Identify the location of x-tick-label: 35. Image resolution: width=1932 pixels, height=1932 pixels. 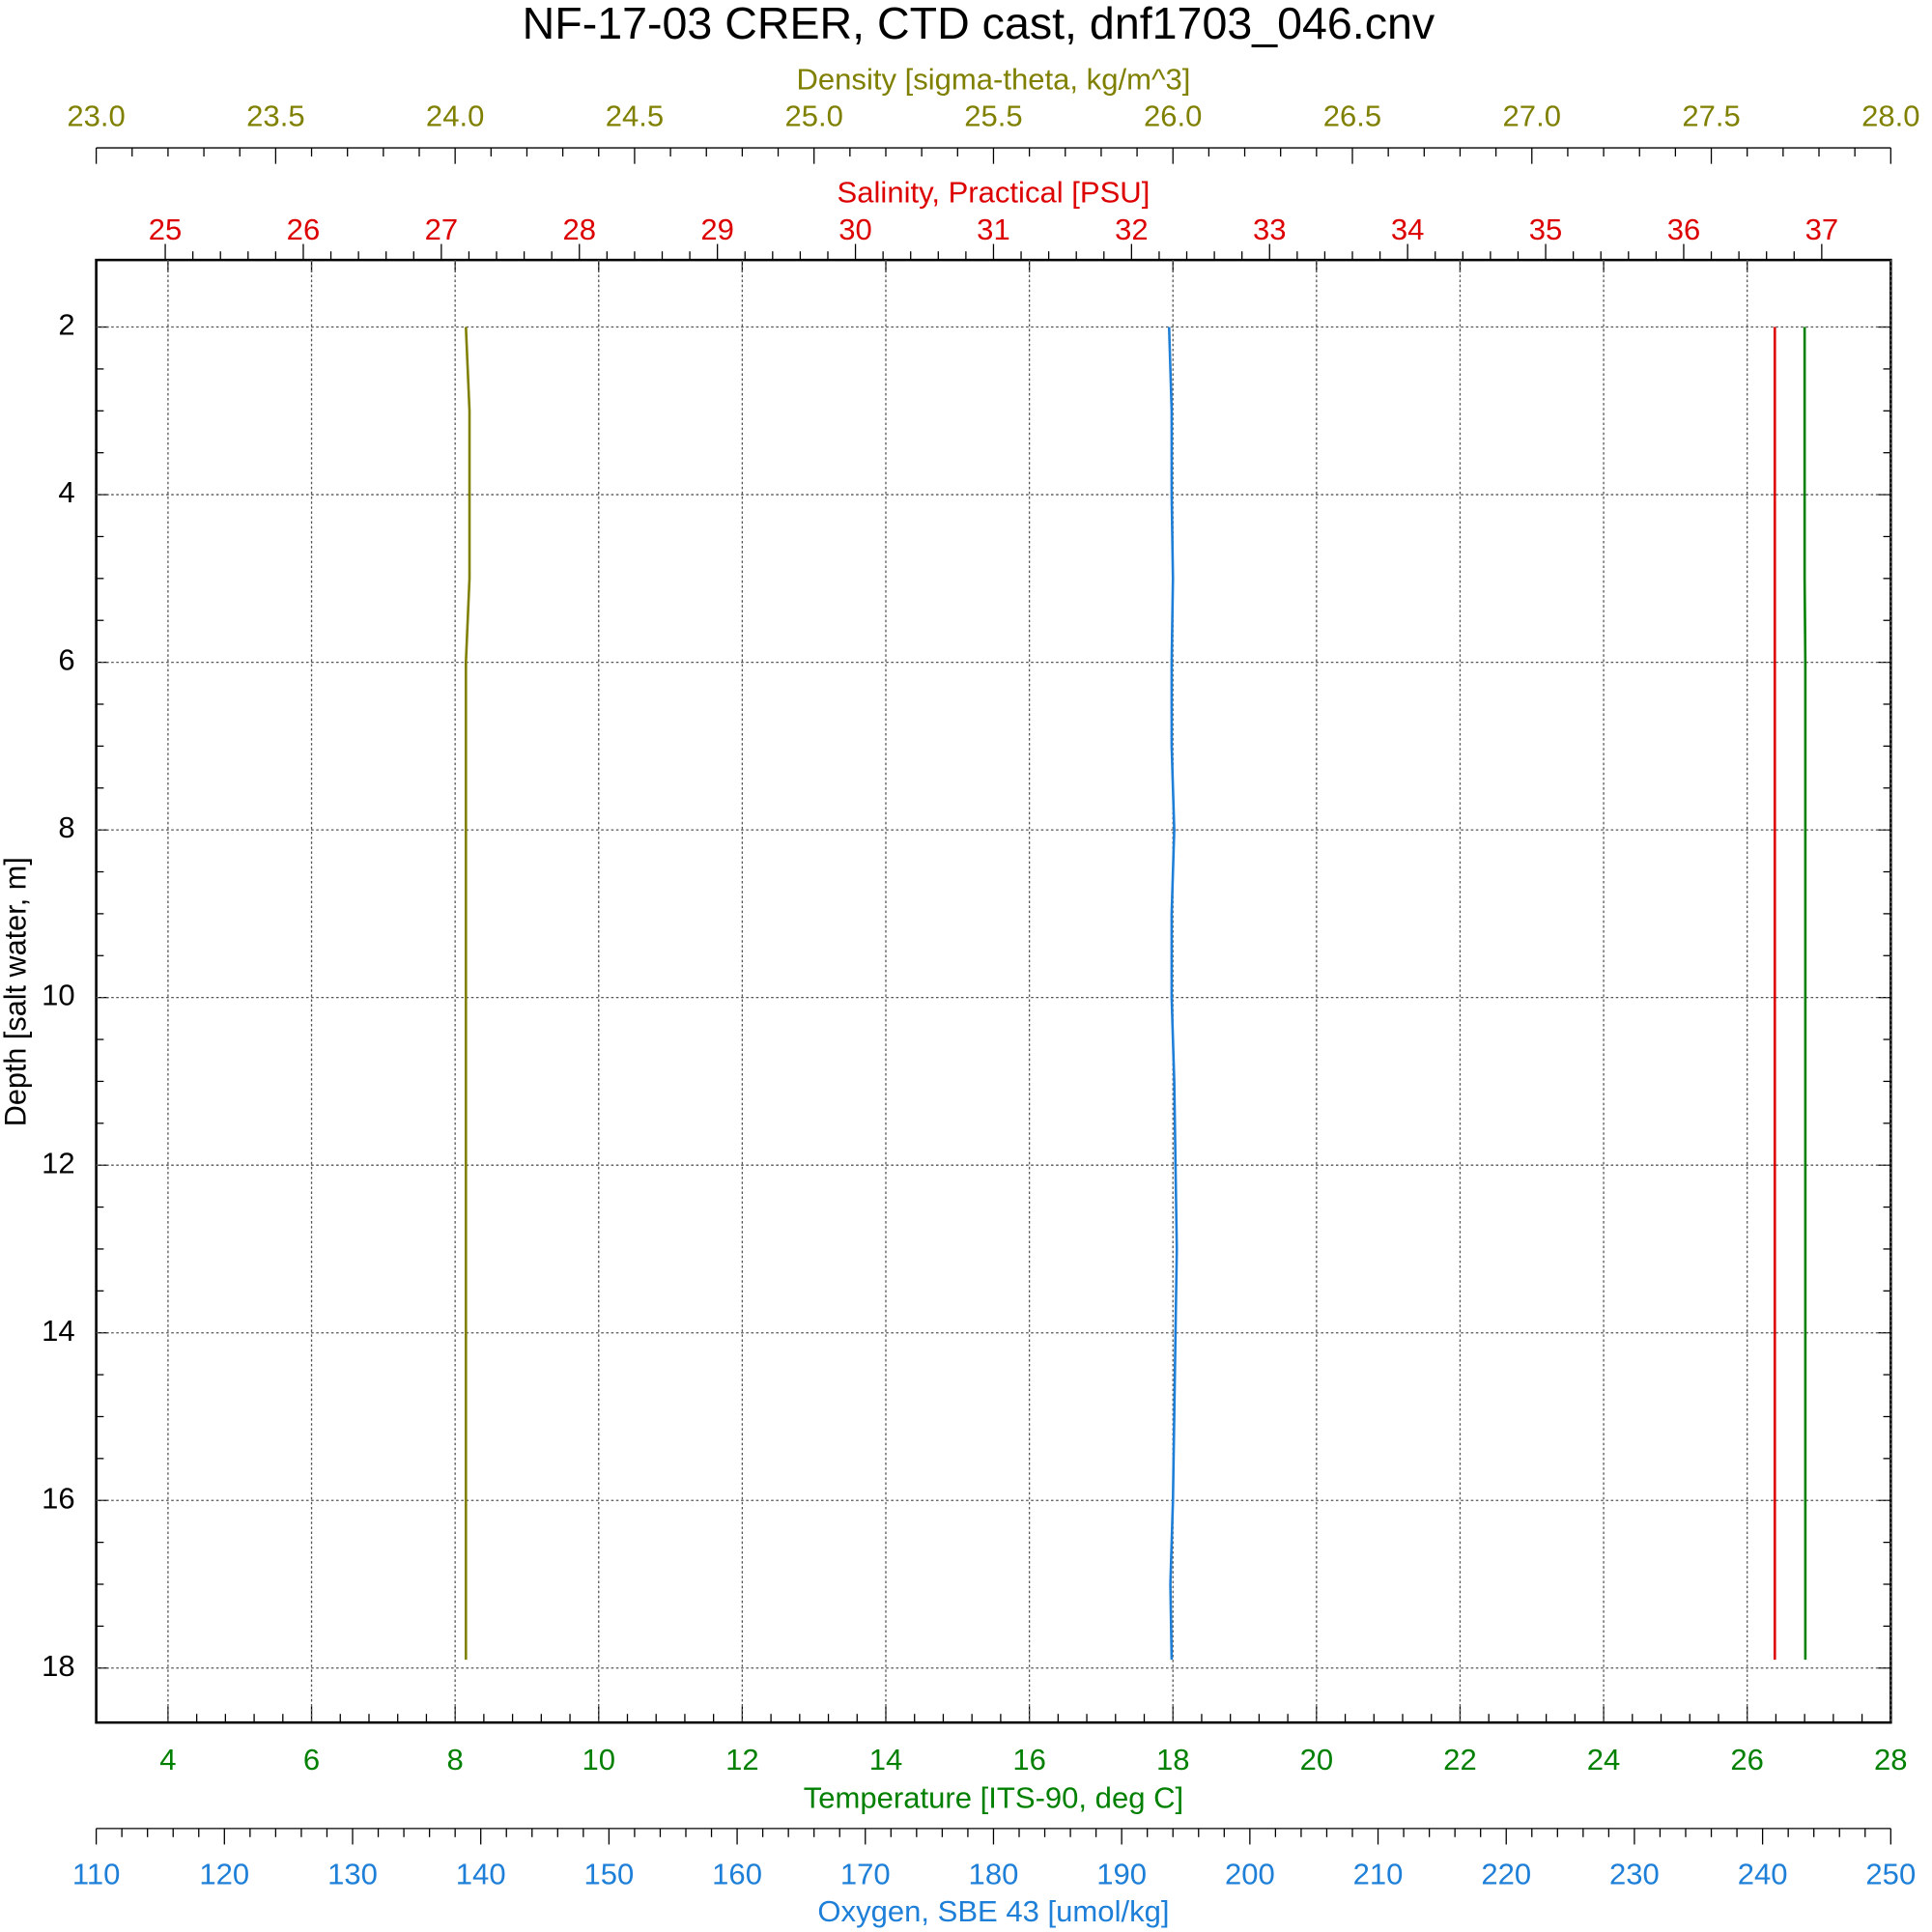
(1546, 229).